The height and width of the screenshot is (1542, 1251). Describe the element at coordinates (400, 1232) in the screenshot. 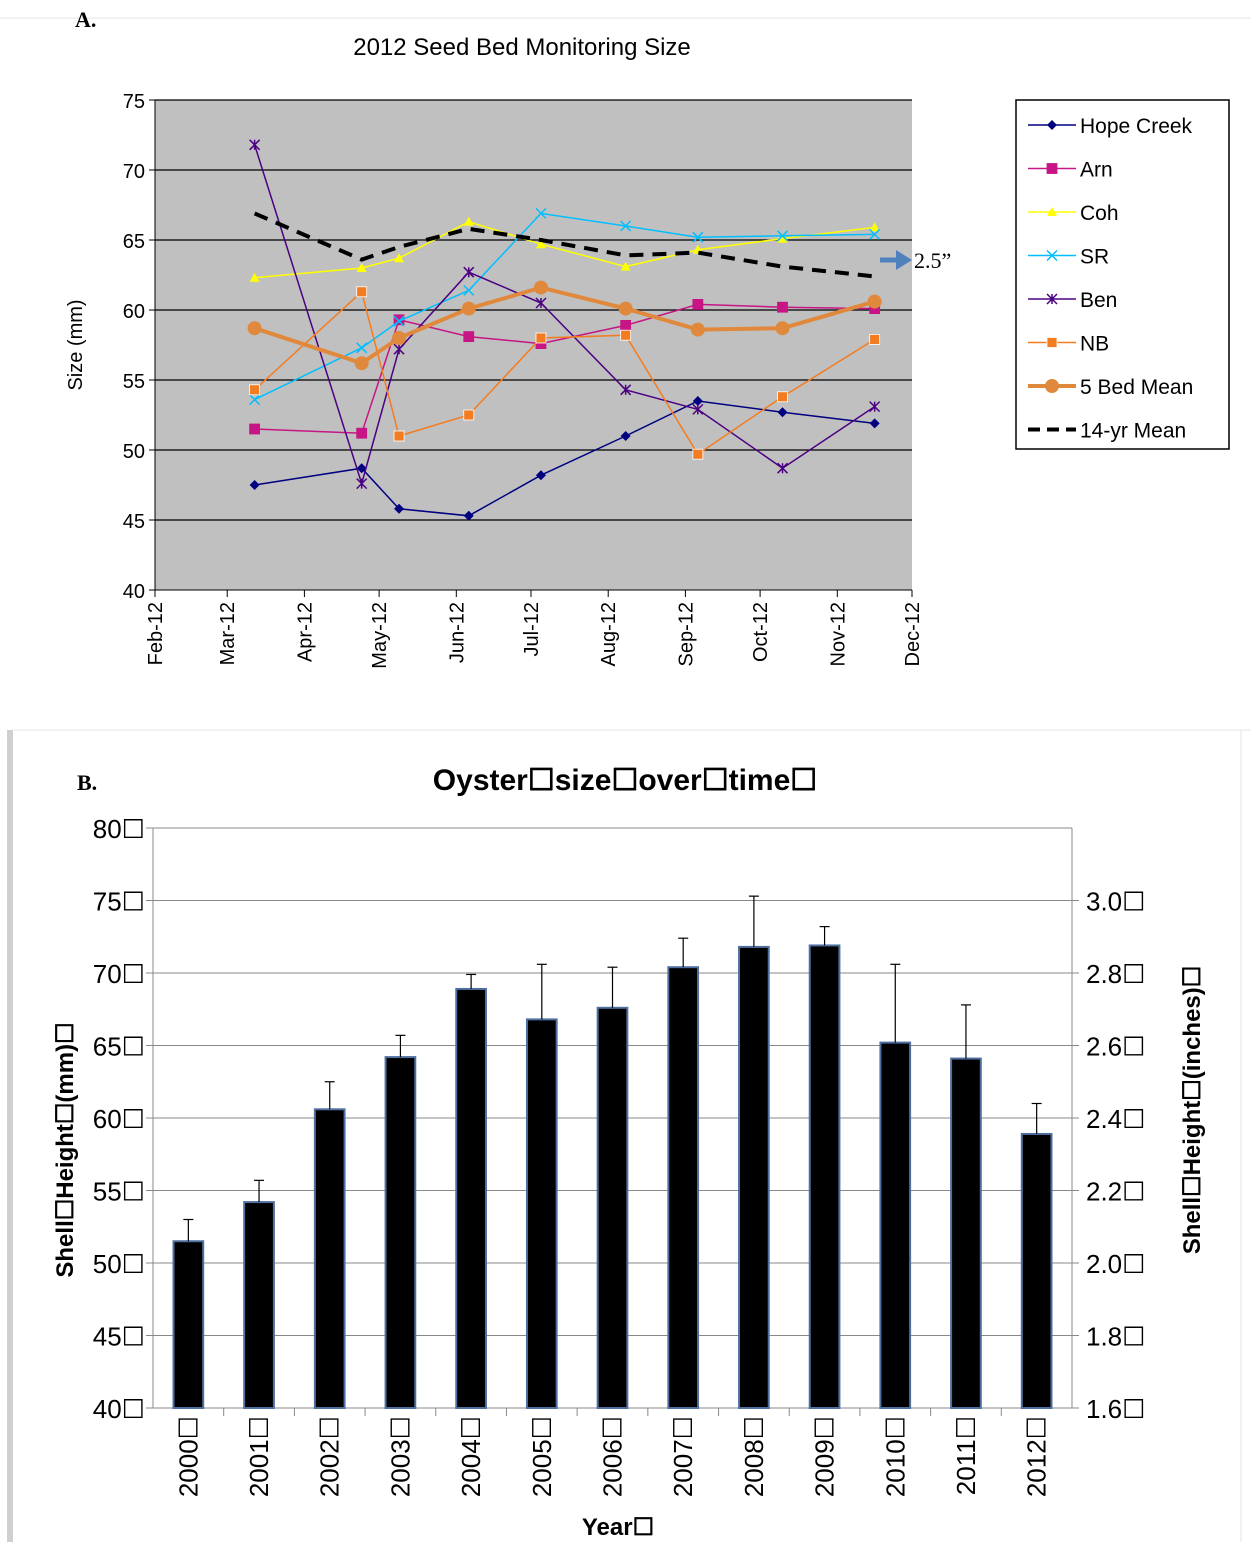

I see `bar-2003` at that location.